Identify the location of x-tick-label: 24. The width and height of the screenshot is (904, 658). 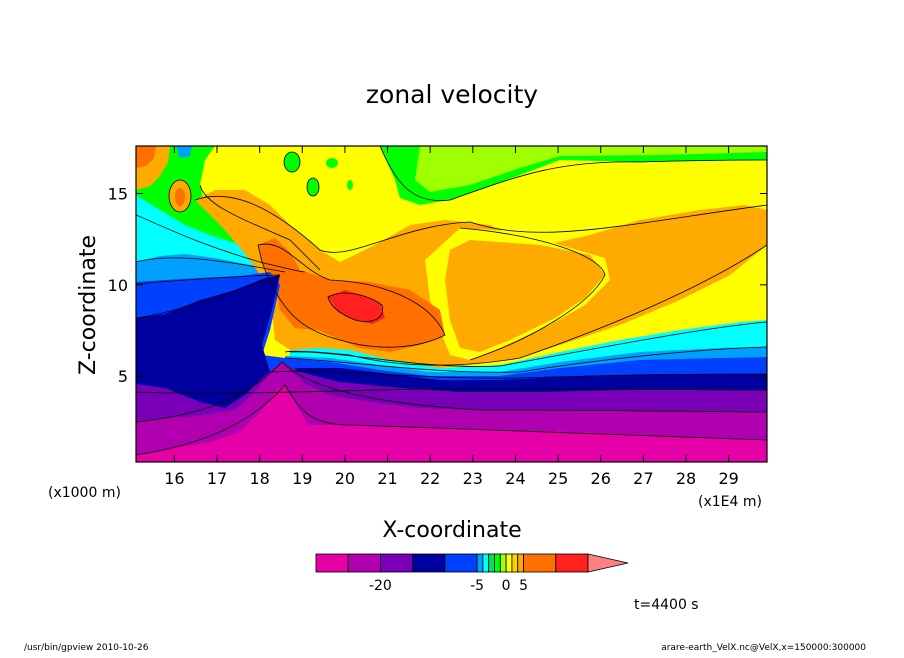
(515, 478).